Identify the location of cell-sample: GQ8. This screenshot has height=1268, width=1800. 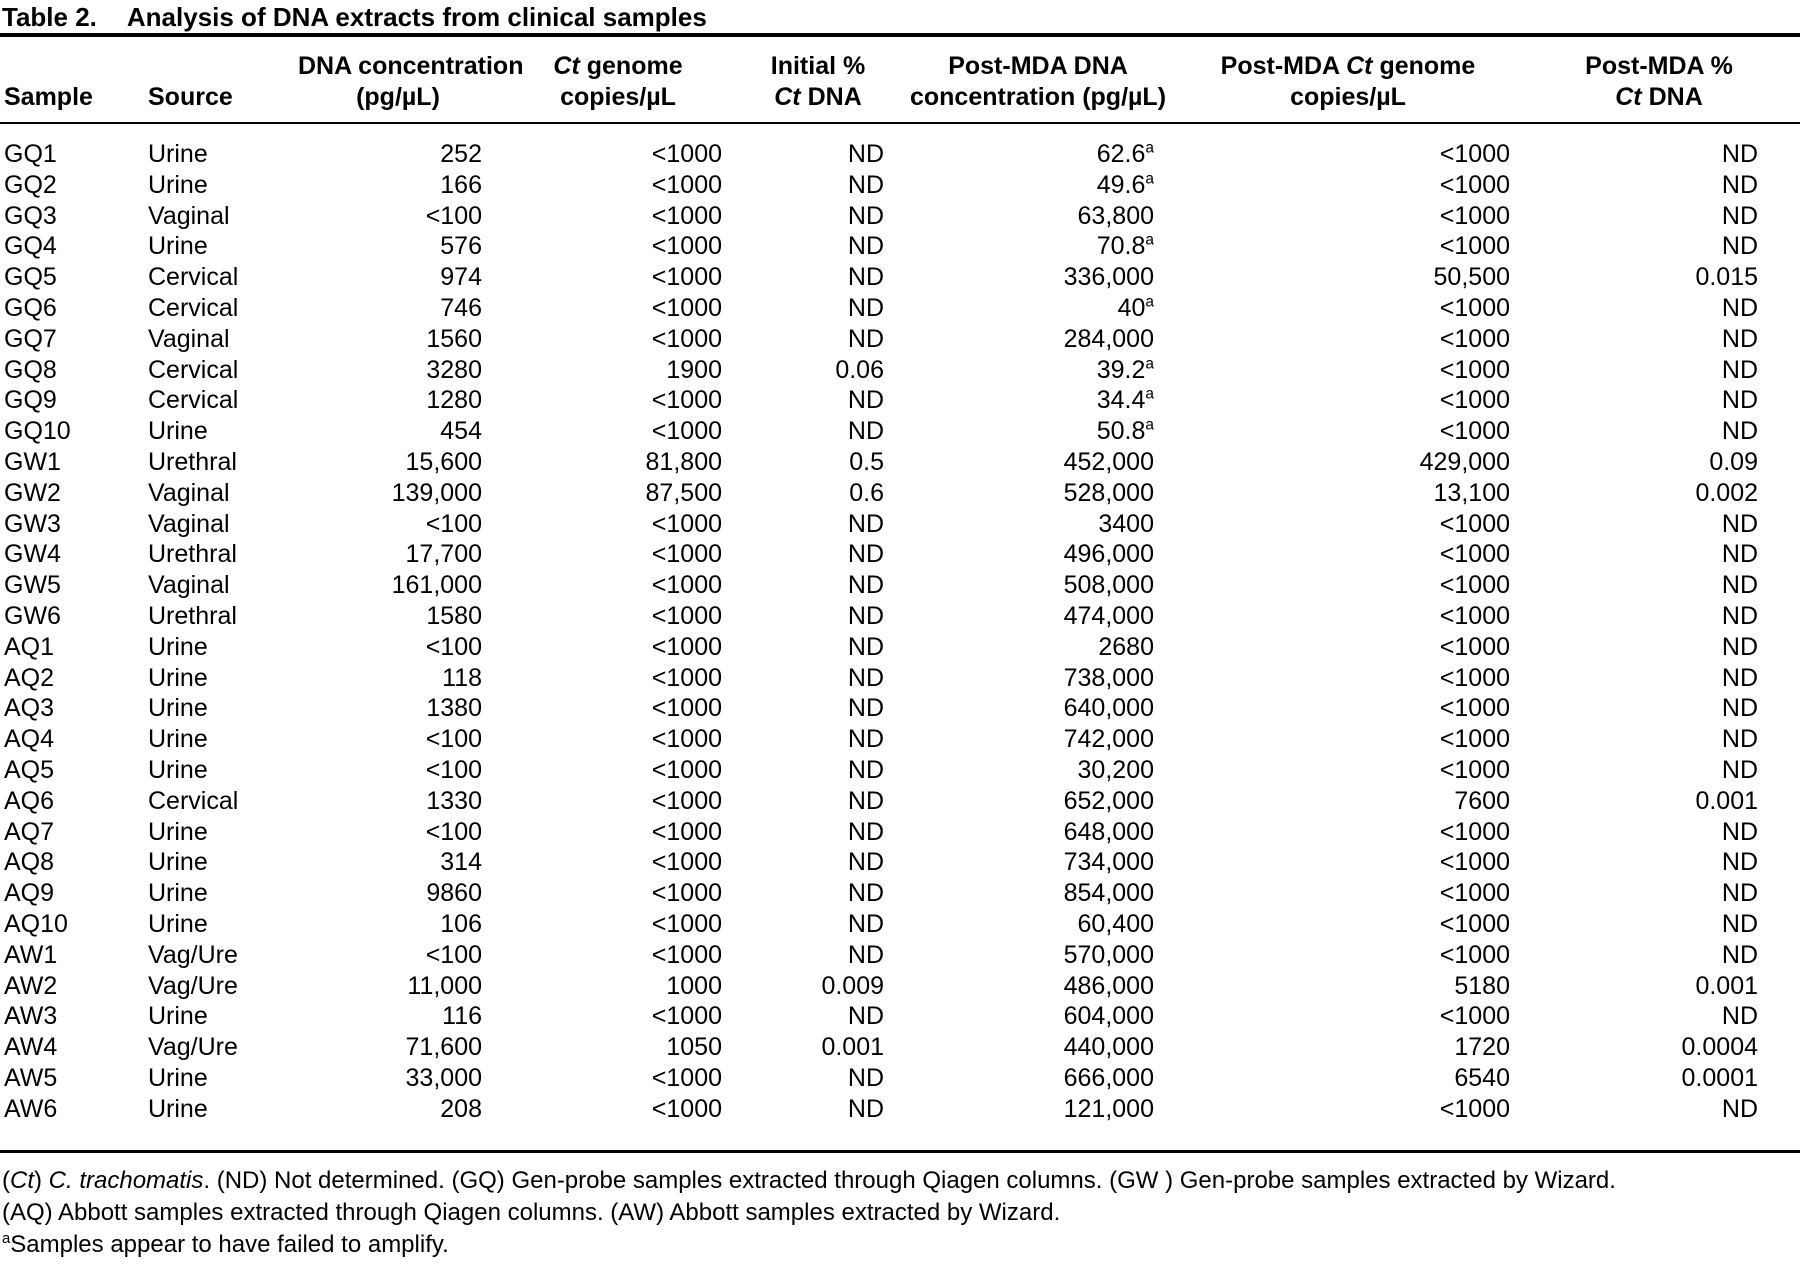
(30, 369).